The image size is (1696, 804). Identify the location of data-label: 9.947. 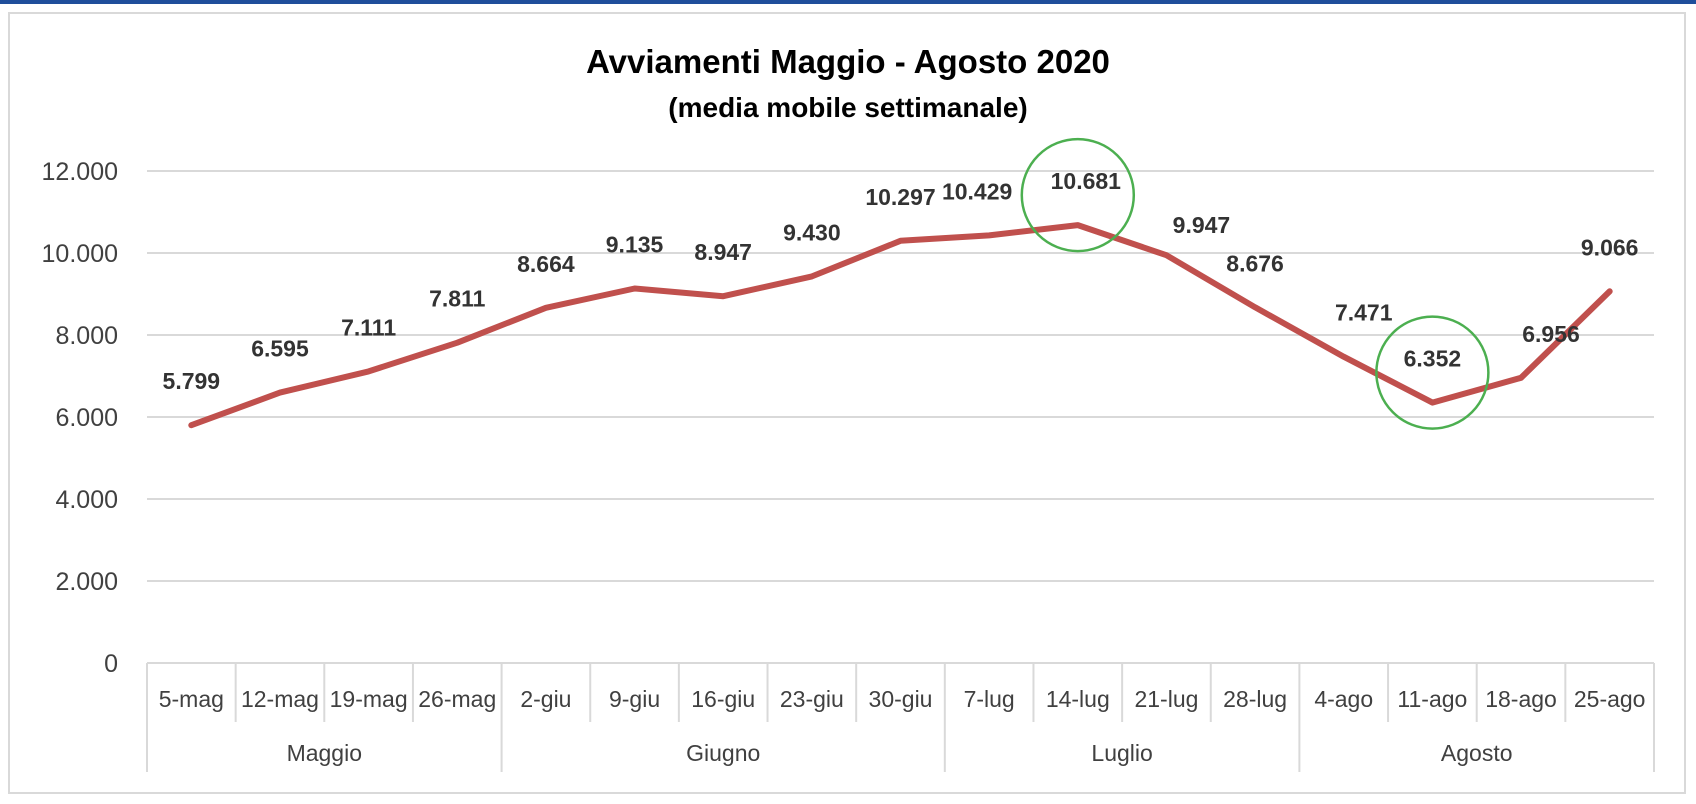
(1202, 225).